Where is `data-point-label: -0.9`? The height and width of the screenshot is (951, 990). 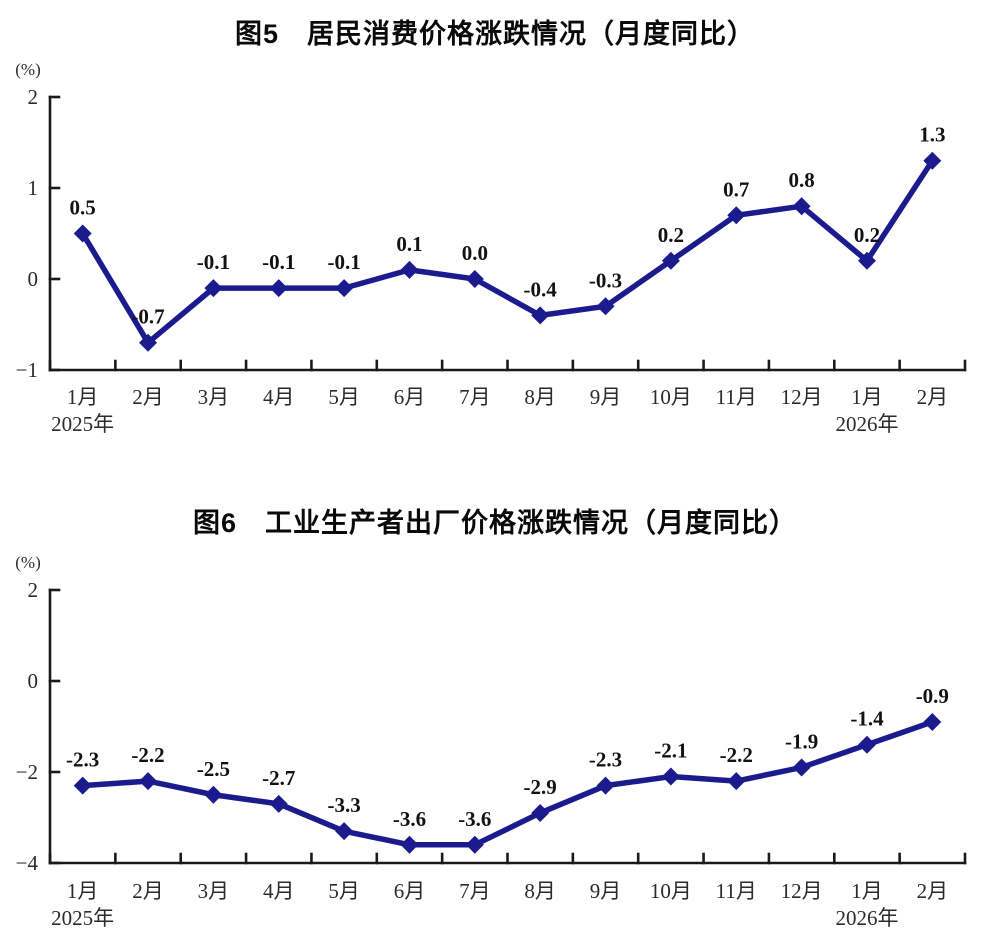 data-point-label: -0.9 is located at coordinates (932, 696).